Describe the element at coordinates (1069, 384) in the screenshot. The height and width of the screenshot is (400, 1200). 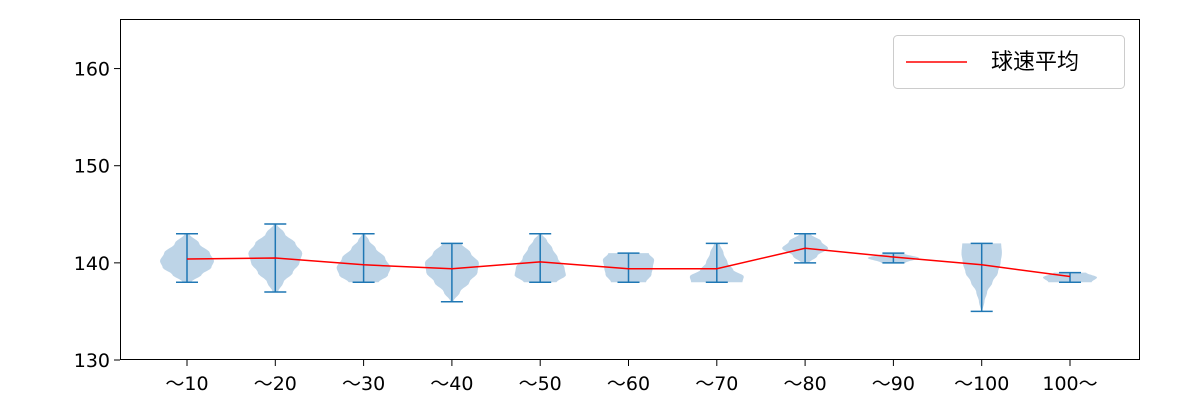
I see `x-tick-label: 100～` at that location.